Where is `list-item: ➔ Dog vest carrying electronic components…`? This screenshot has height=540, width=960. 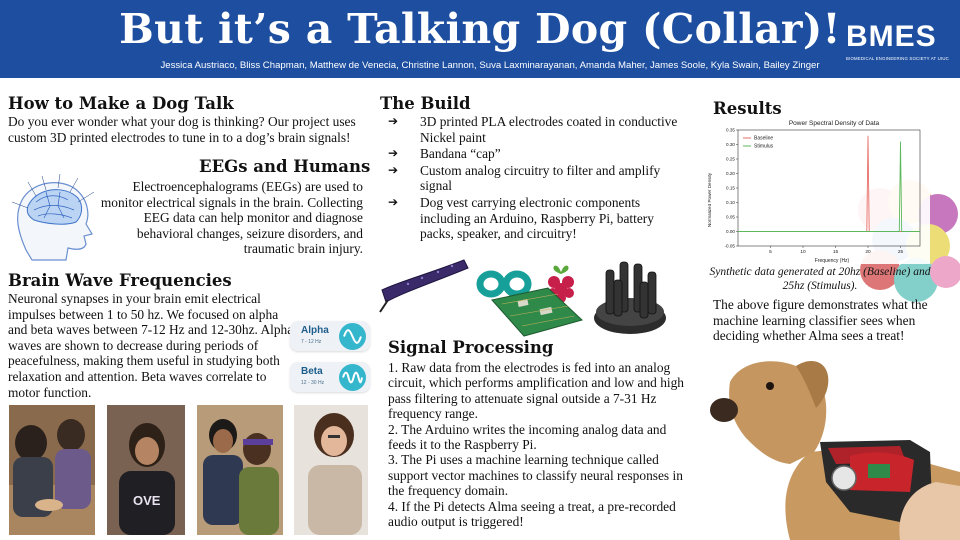
list-item: ➔ Dog vest carrying electronic components… is located at coordinates (521, 218).